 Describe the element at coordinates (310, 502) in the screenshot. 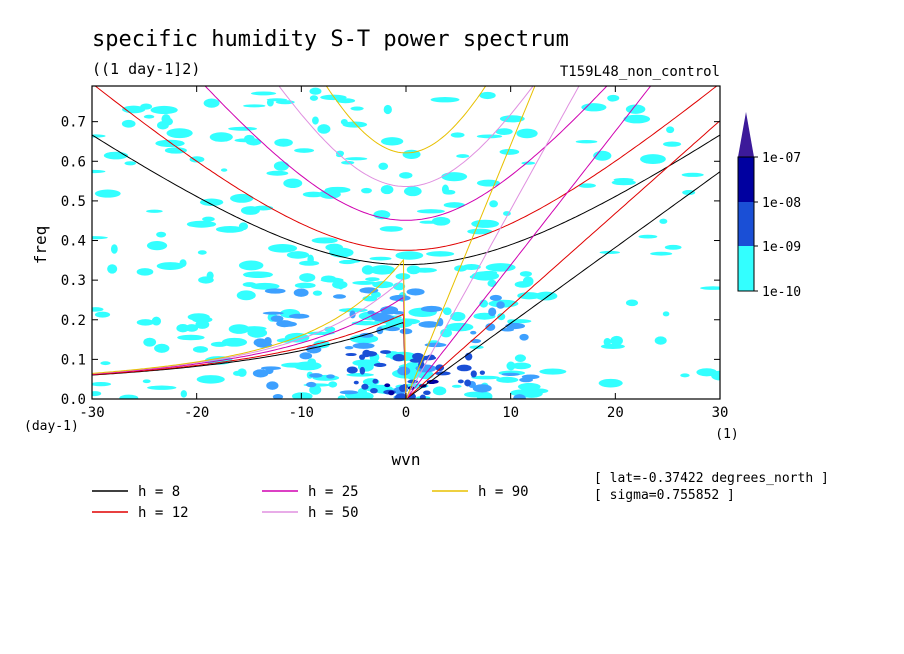

I see `legend: h = 8 h = 12 h = 25 h = 50 h = 90` at that location.